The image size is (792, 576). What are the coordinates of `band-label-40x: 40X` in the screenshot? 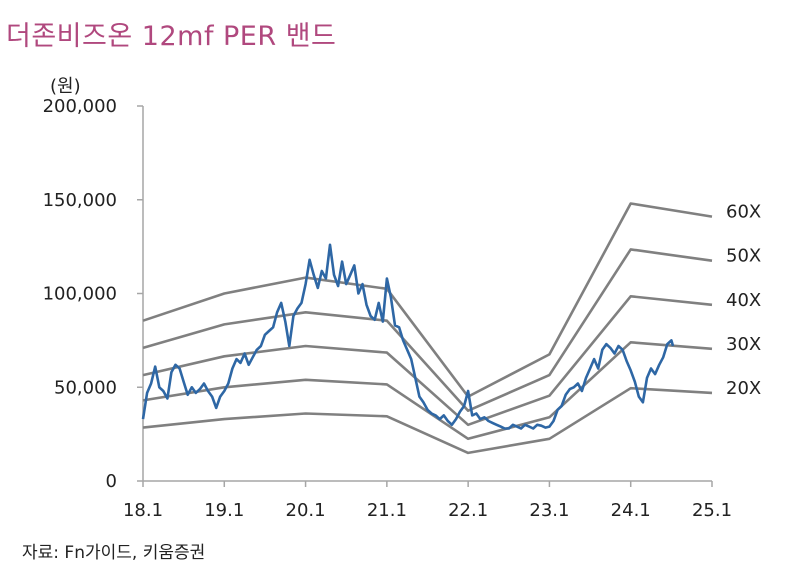 It's located at (743, 300).